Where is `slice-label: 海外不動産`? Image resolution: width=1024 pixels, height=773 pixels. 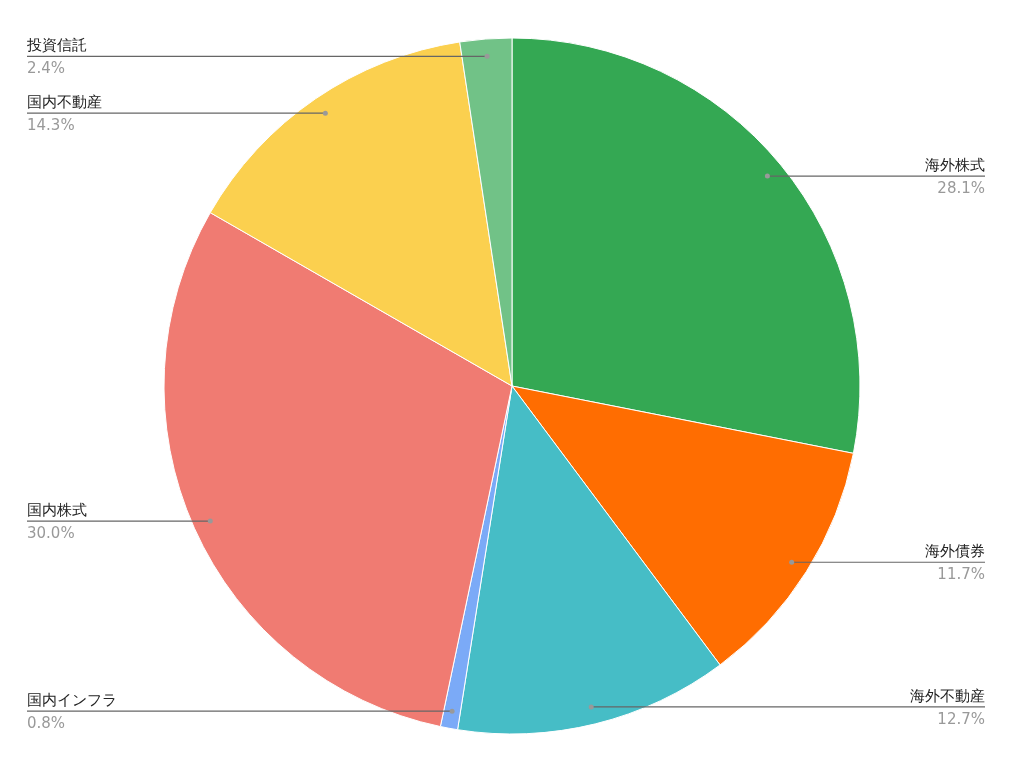 slice-label: 海外不動産 is located at coordinates (947, 695).